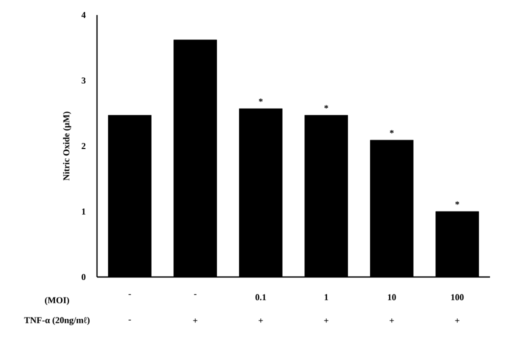 This screenshot has width=515, height=340. I want to click on y-tick-label: 3, so click(84, 80).